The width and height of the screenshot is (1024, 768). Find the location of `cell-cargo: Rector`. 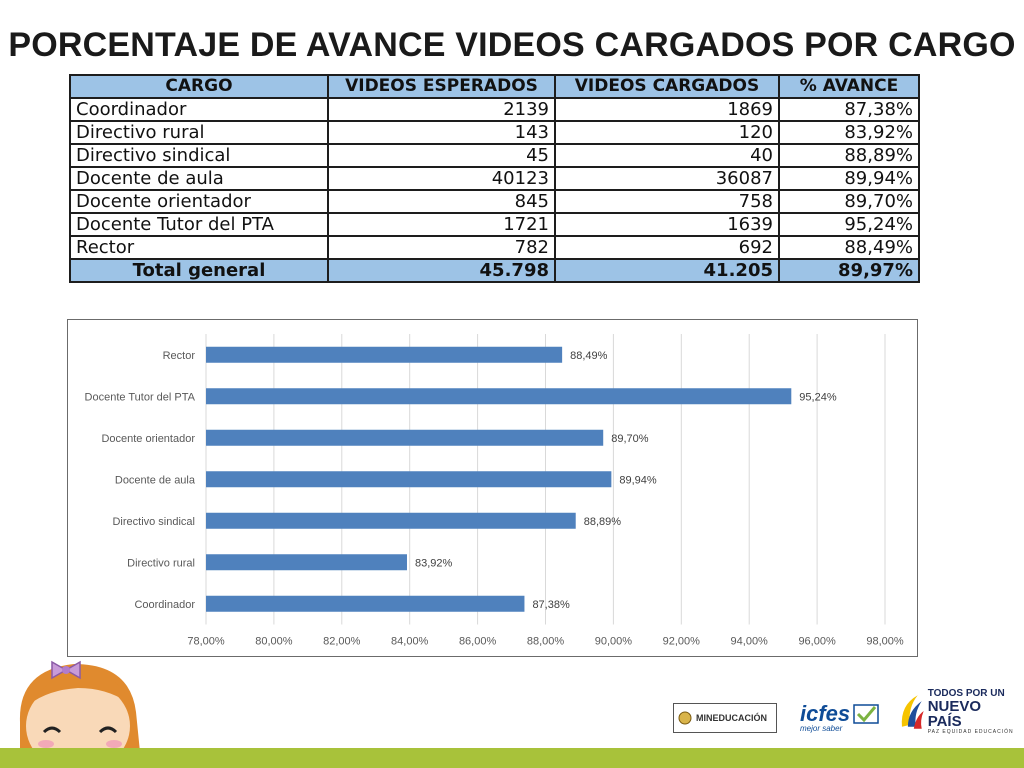

cell-cargo: Rector is located at coordinates (199, 247).